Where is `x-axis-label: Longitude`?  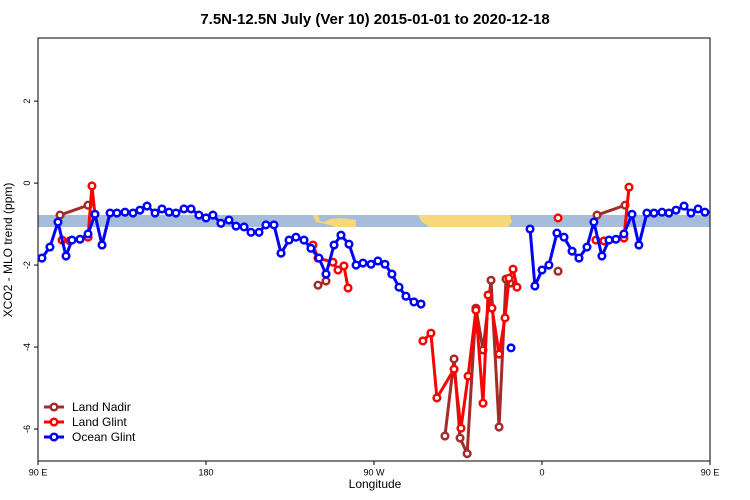
x-axis-label: Longitude is located at coordinates (375, 484).